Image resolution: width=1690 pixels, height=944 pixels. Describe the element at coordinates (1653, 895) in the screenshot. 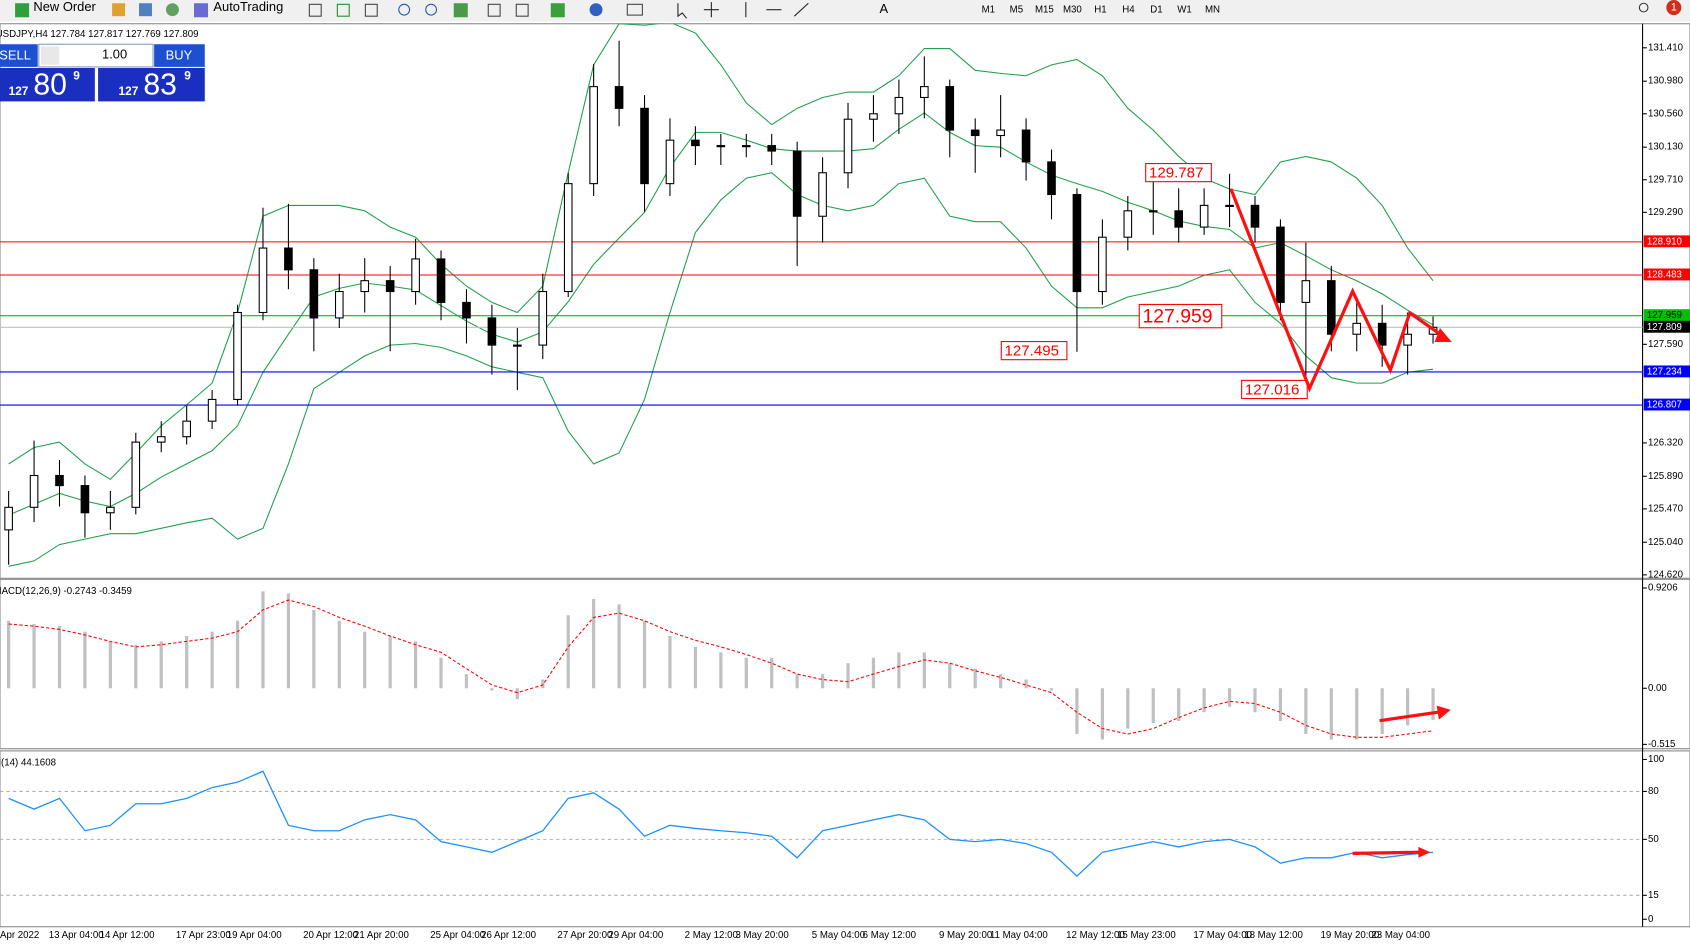

I see `y-tick-label: 15` at that location.